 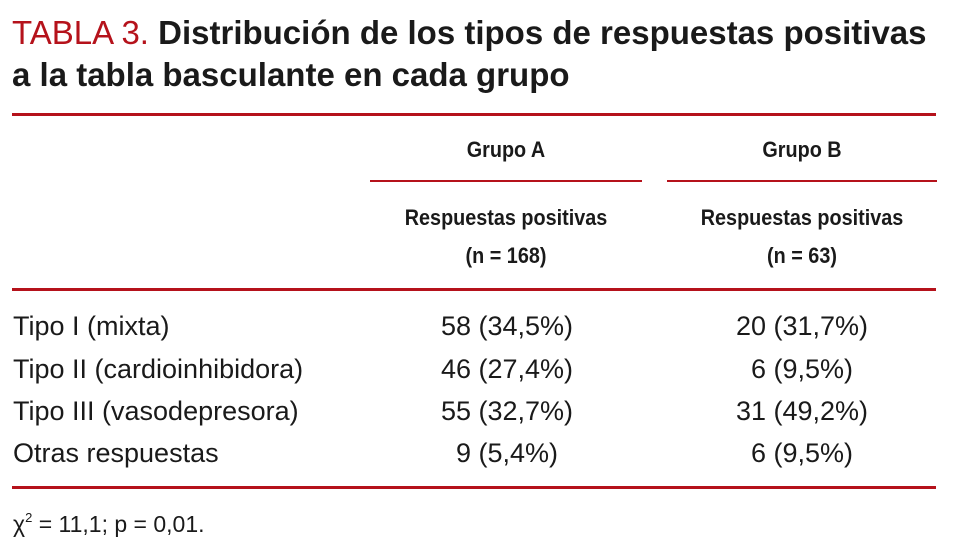 What do you see at coordinates (29, 517) in the screenshot?
I see `chi-superscript: 2` at bounding box center [29, 517].